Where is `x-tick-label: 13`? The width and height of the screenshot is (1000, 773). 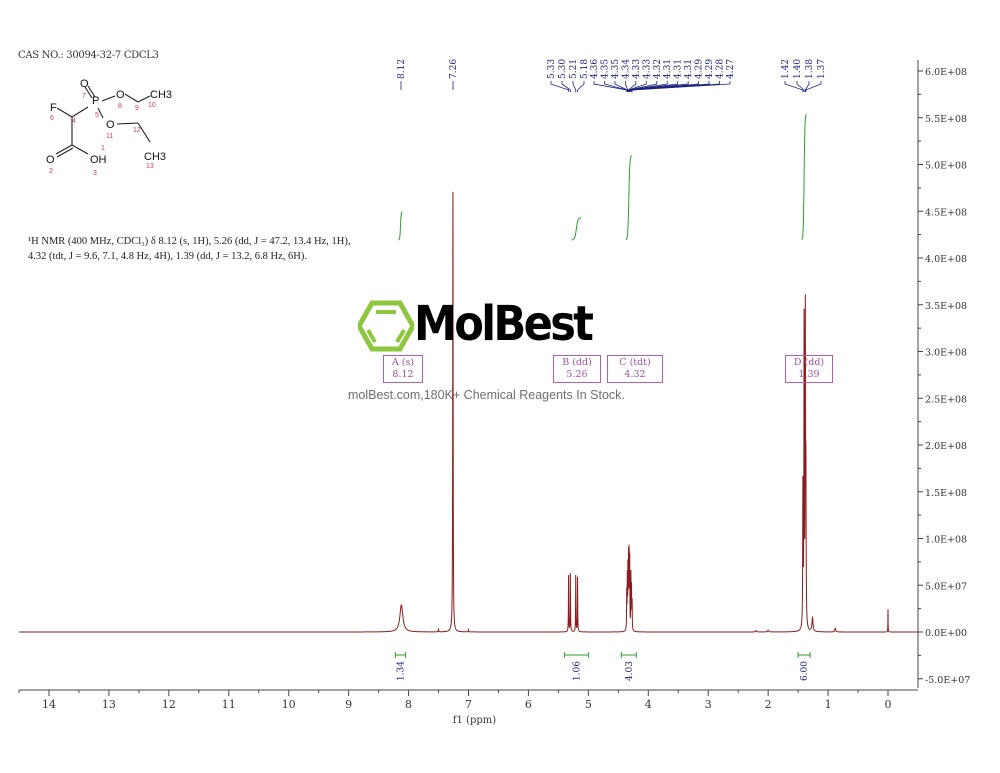
x-tick-label: 13 is located at coordinates (109, 704).